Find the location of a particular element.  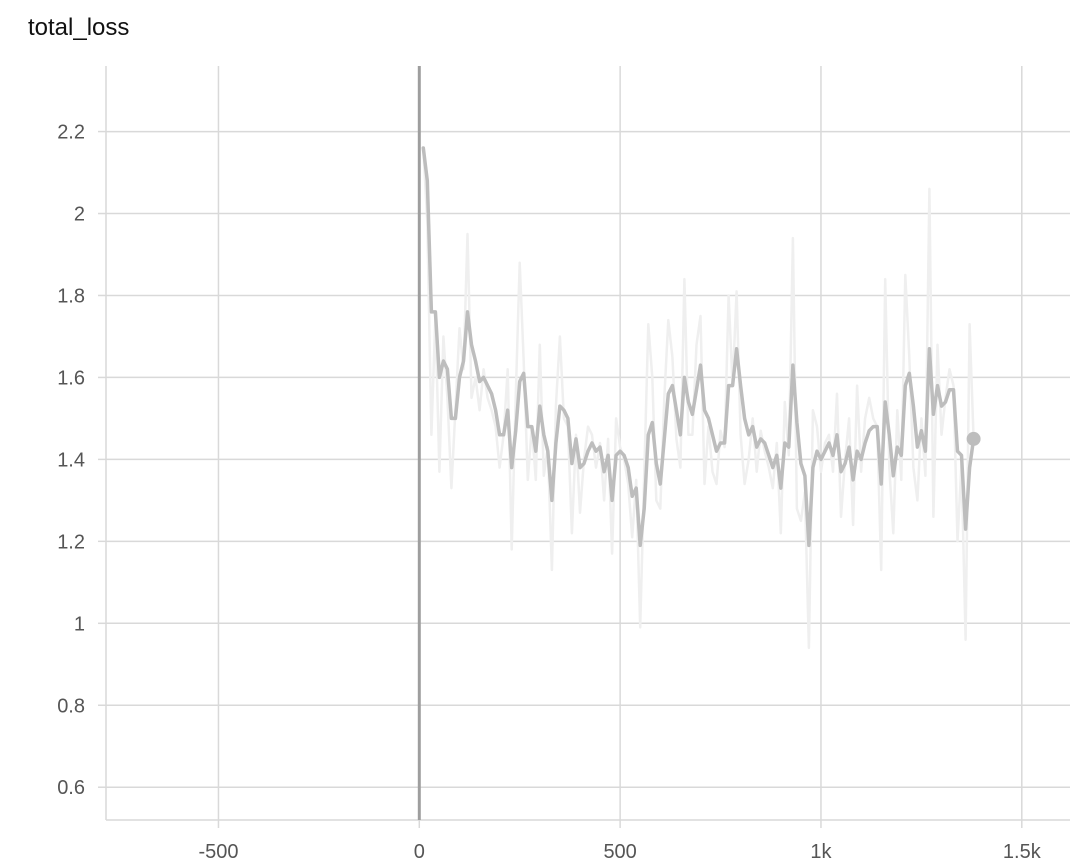

y-tick-label: 2 is located at coordinates (79, 215).